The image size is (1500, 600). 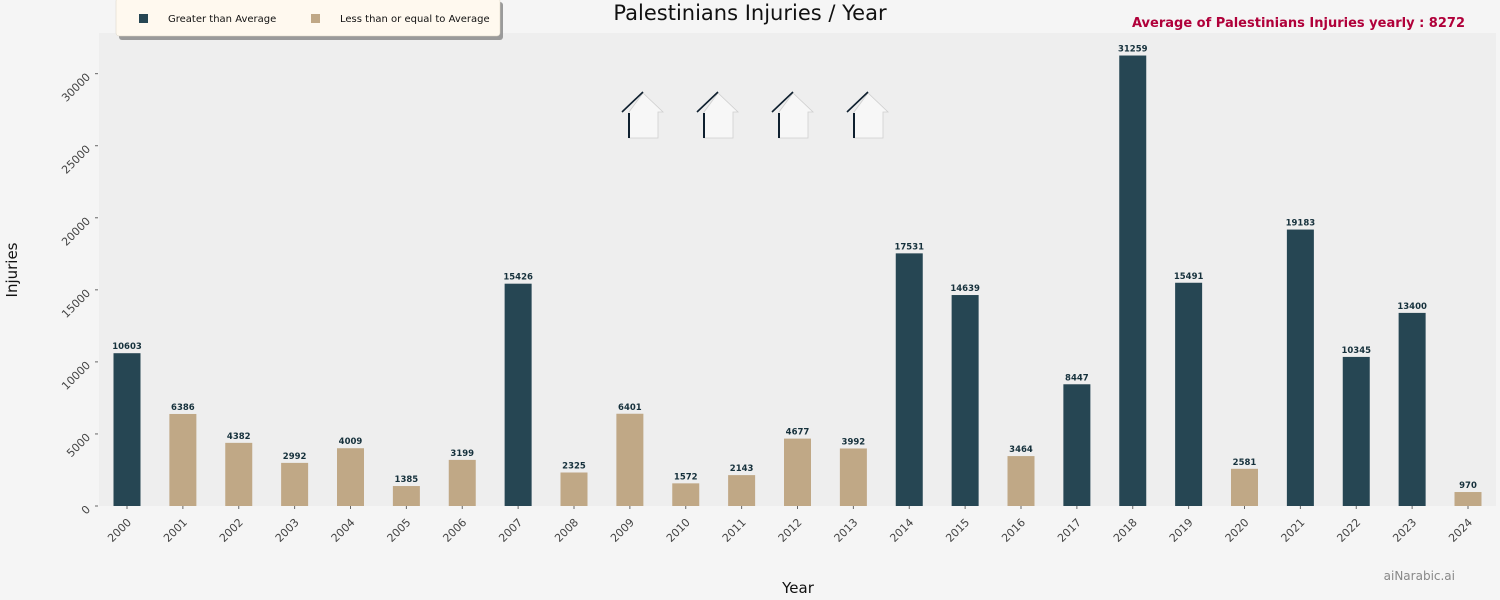 I want to click on y-tick-label: 5000, so click(x=78, y=445).